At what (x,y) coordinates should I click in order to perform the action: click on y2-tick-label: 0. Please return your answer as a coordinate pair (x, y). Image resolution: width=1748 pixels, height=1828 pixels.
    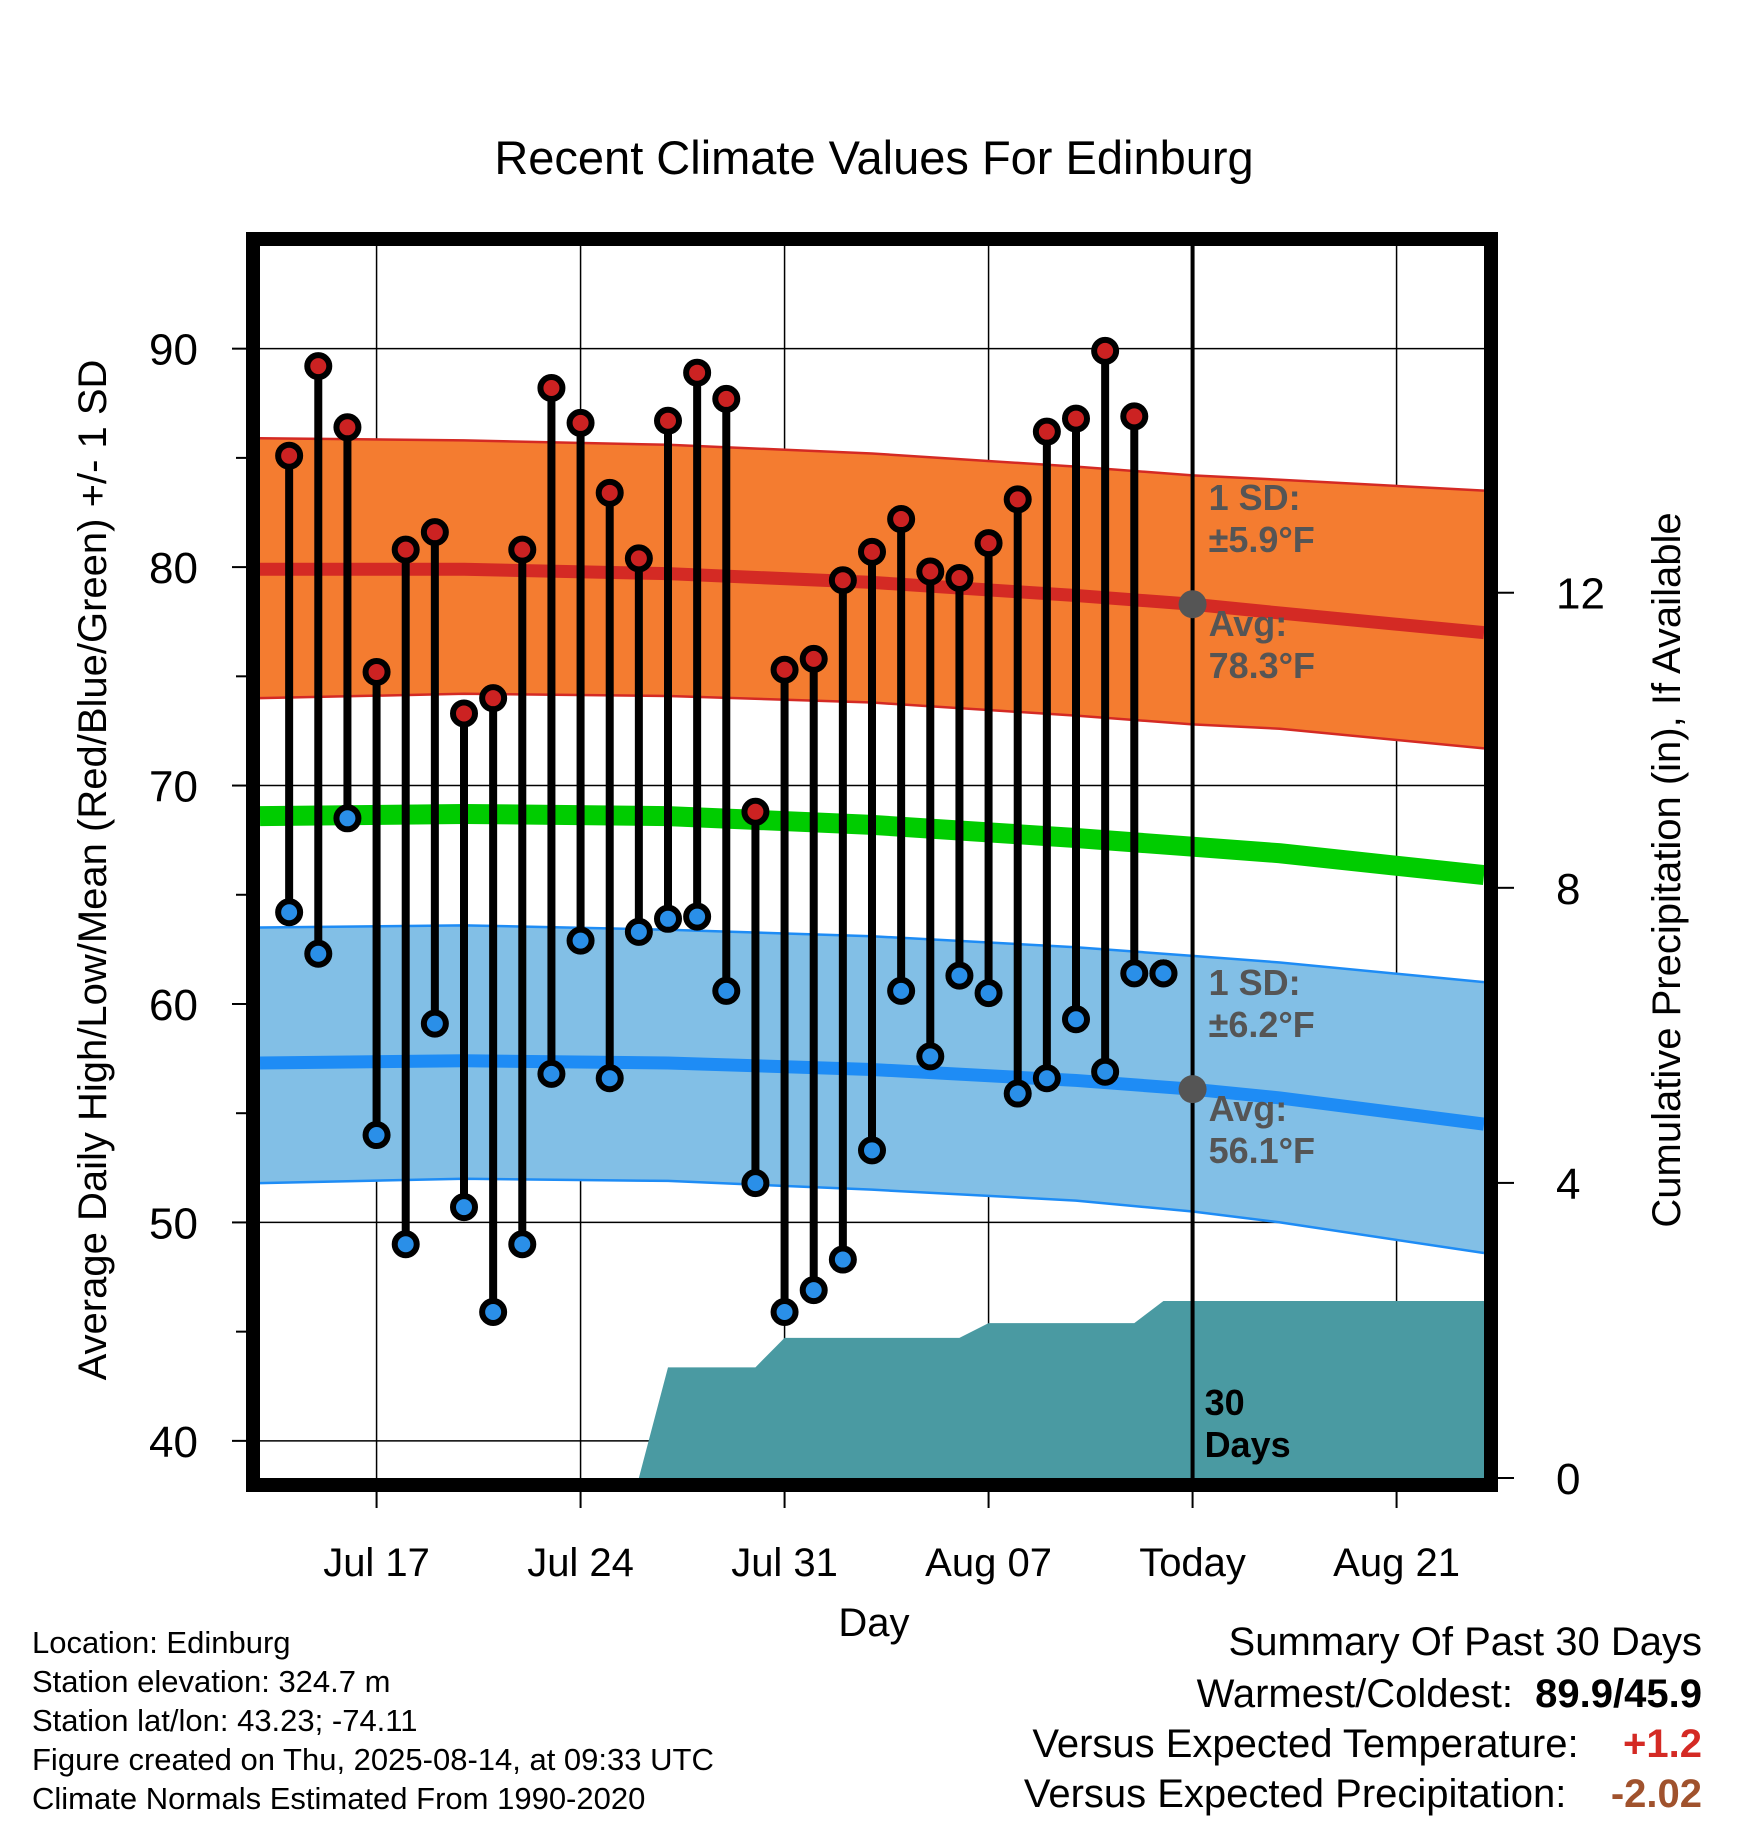
    Looking at the image, I should click on (1568, 1479).